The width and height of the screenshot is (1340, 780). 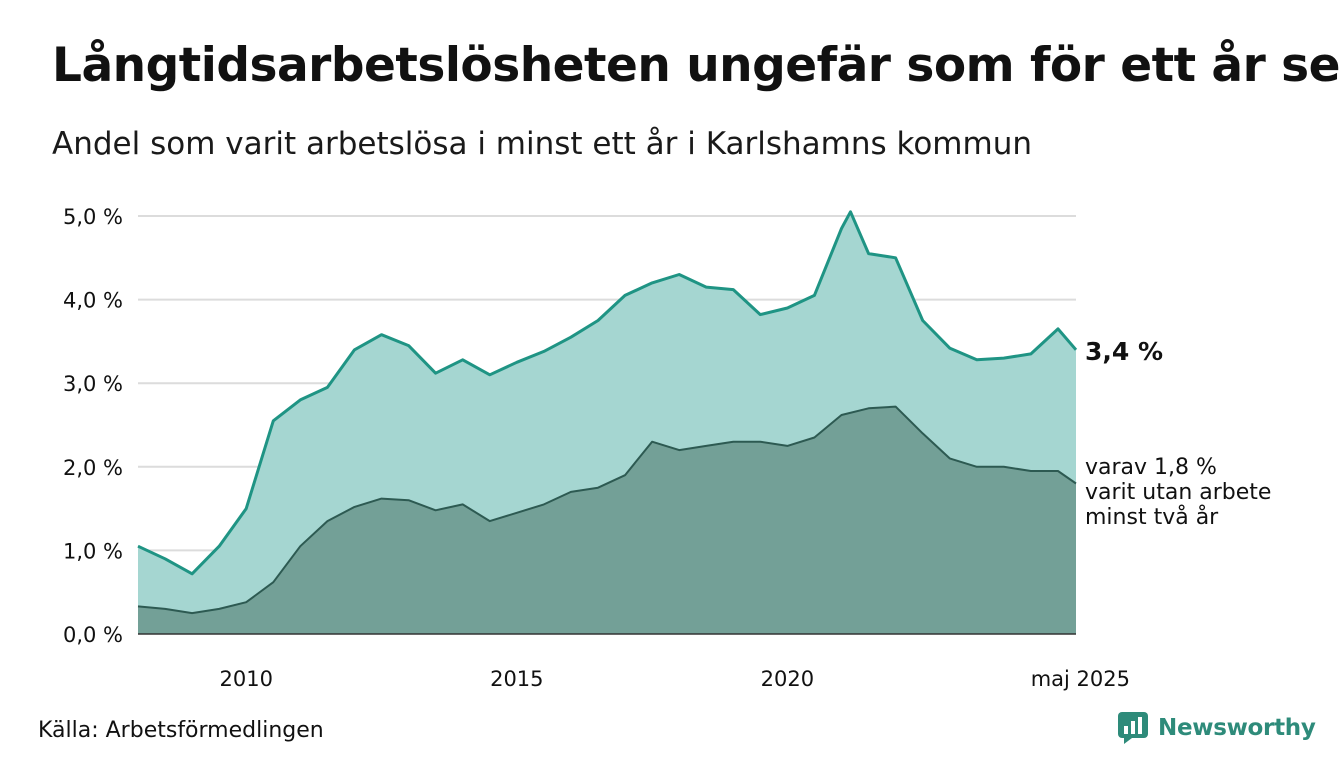 What do you see at coordinates (1178, 492) in the screenshot?
I see `end-label-long-line: varit utan arbete` at bounding box center [1178, 492].